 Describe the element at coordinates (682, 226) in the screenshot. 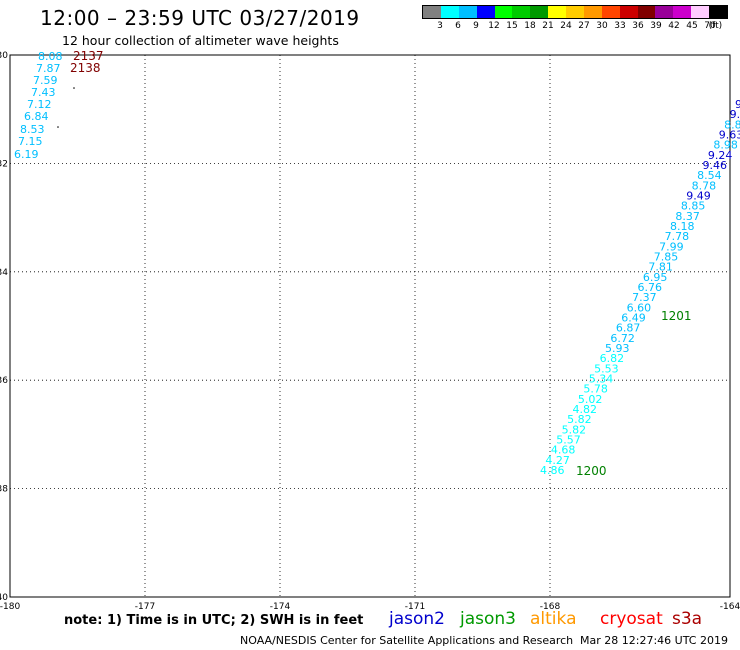

I see `swh-value: 8.18` at that location.